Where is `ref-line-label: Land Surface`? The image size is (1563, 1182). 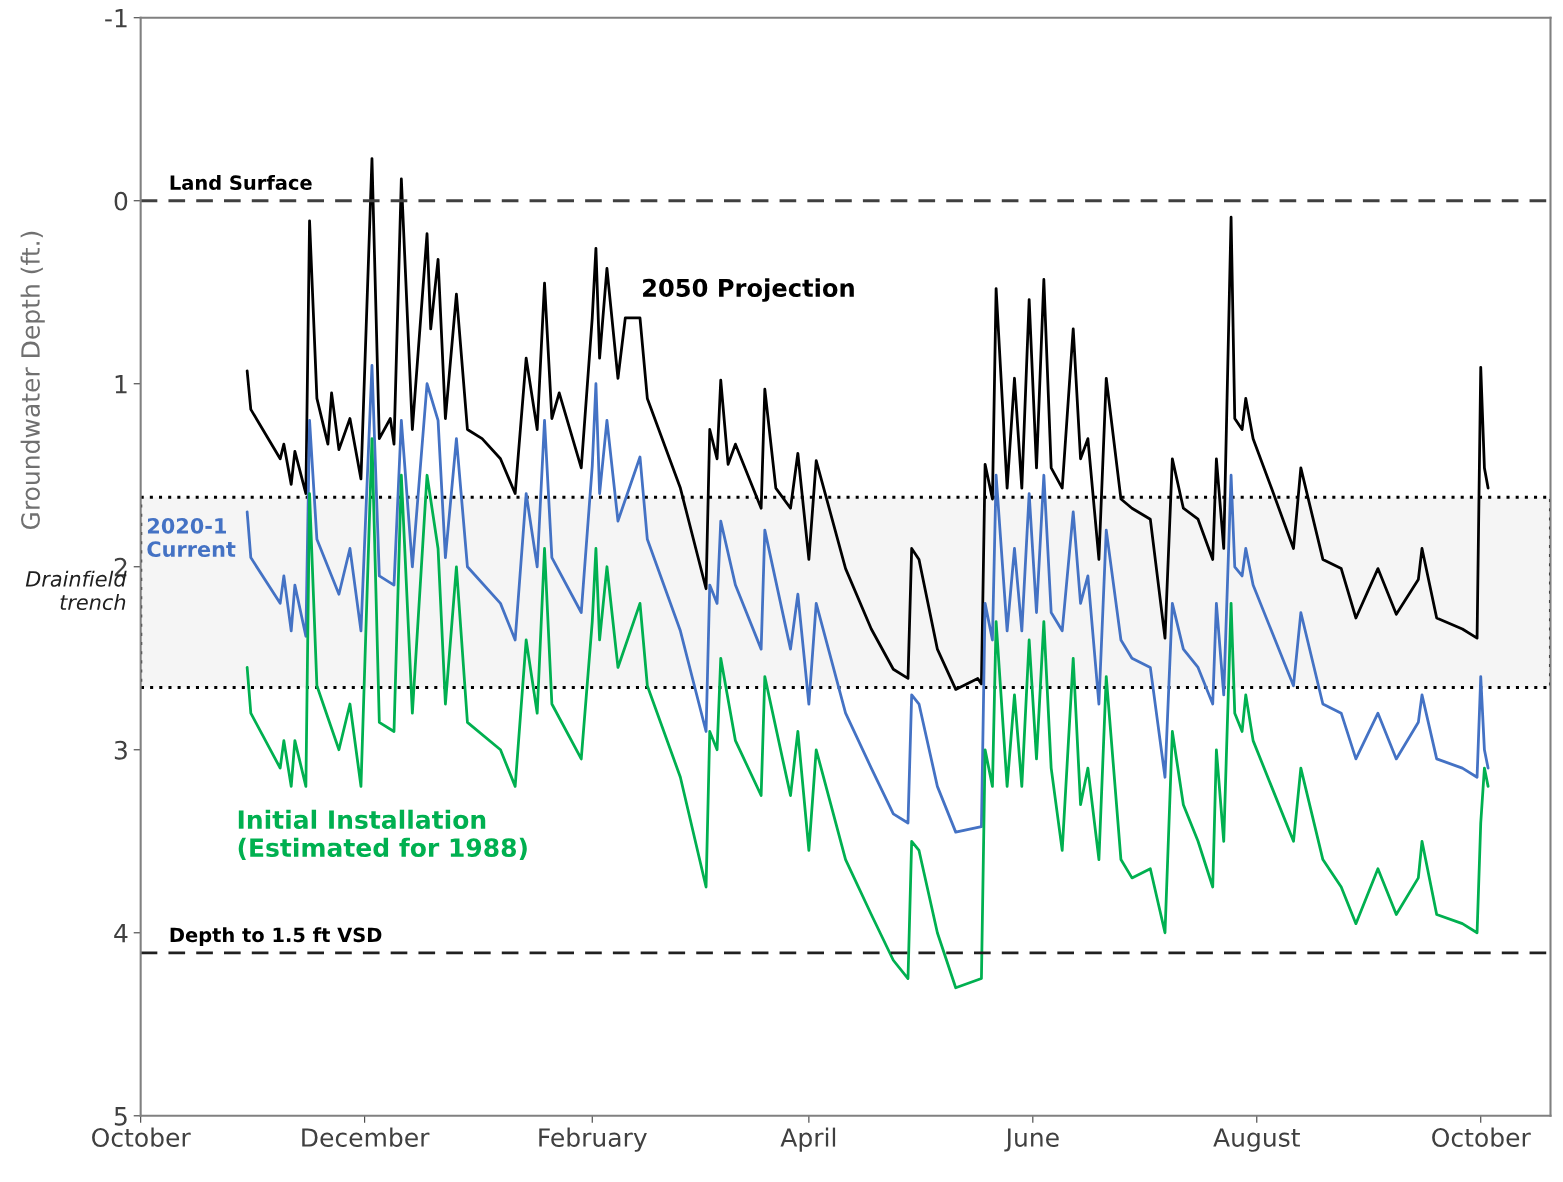
ref-line-label: Land Surface is located at coordinates (241, 182).